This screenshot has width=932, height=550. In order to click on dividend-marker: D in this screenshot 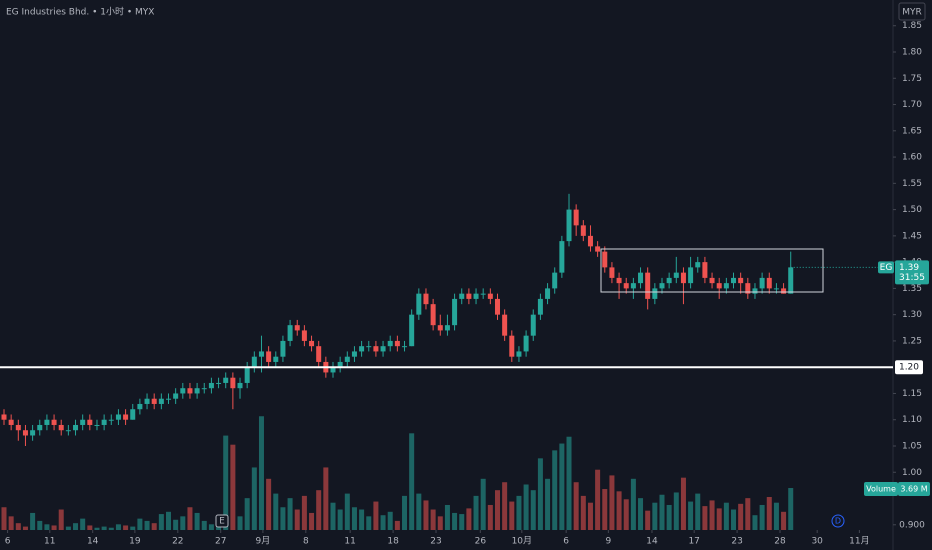, I will do `click(838, 521)`.